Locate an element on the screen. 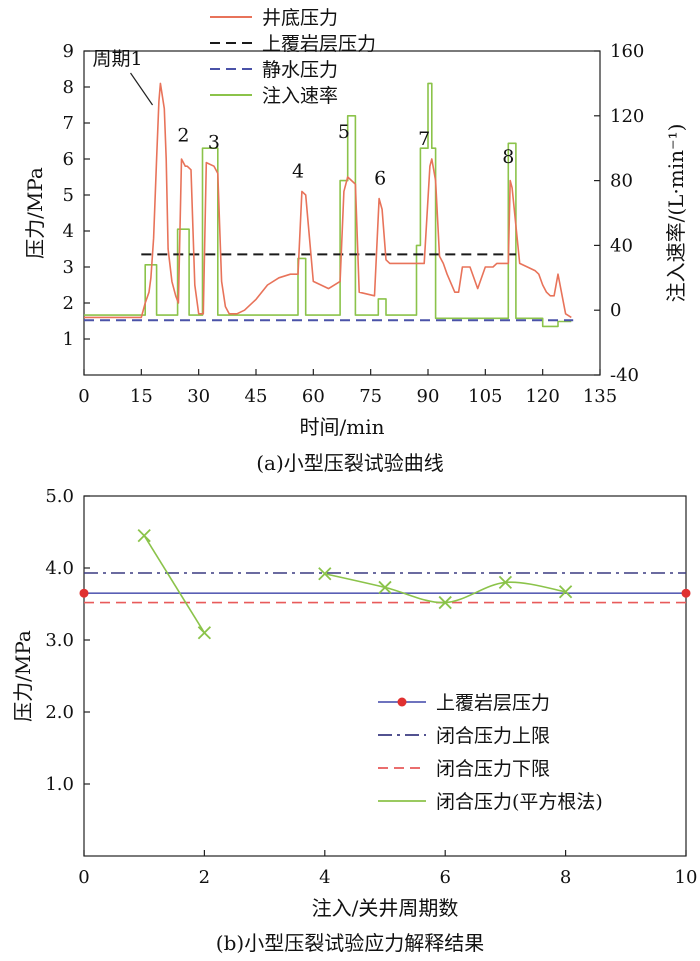 Image resolution: width=700 pixels, height=961 pixels. chart-b-legend-label: 闭合压力上限 is located at coordinates (493, 736).